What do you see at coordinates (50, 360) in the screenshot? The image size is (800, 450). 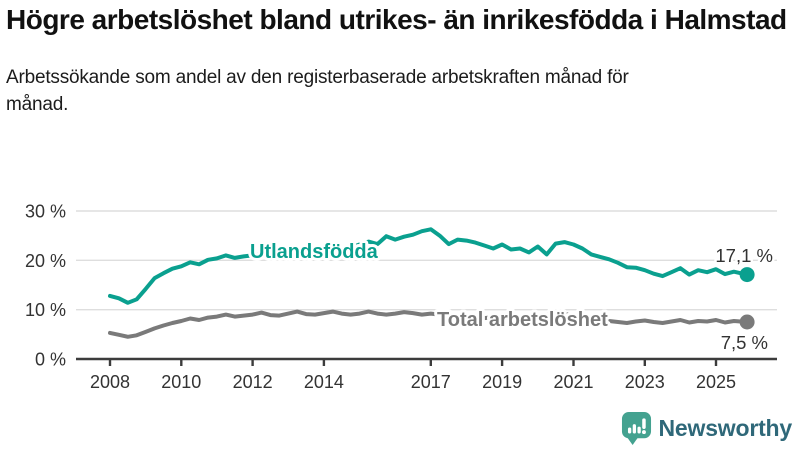 I see `y-tick-label: 0 %` at bounding box center [50, 360].